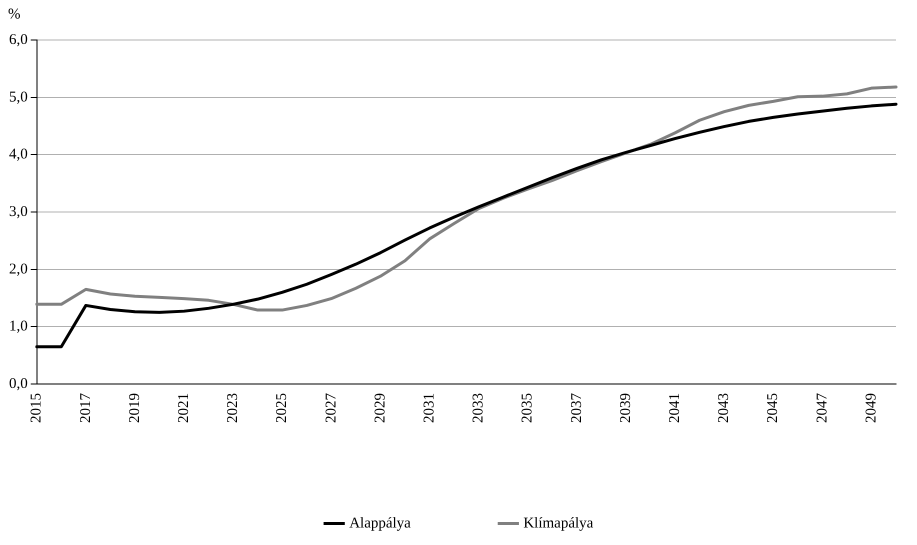 This screenshot has width=917, height=545. I want to click on y-tick-label: 1,0, so click(18, 326).